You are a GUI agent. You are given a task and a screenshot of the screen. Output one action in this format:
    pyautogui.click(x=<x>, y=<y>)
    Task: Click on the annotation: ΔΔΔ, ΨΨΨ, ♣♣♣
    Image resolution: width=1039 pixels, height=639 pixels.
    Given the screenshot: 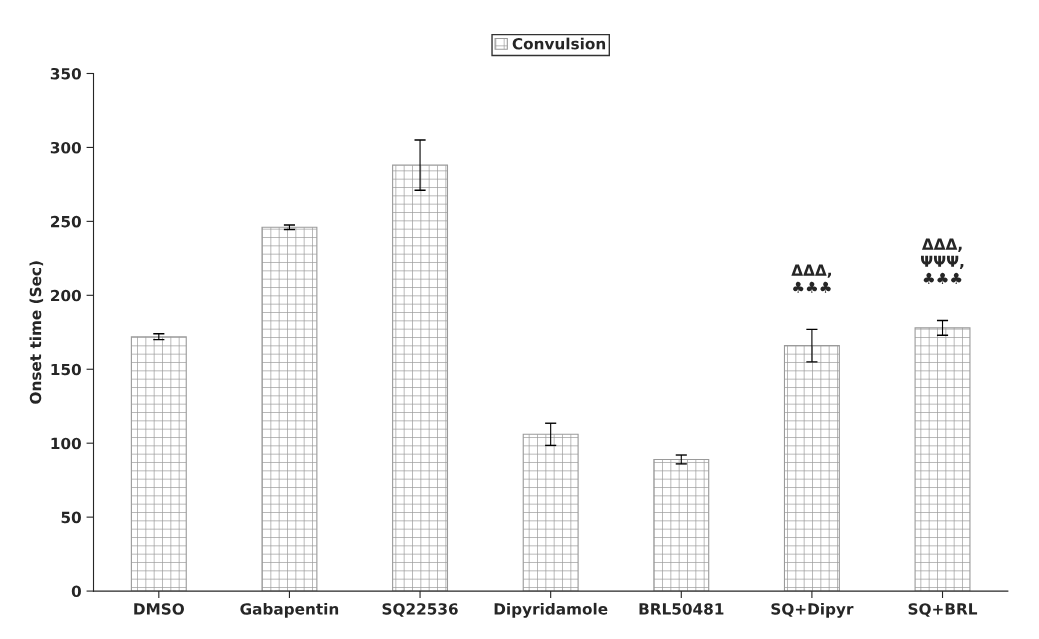 What is the action you would take?
    pyautogui.click(x=942, y=261)
    